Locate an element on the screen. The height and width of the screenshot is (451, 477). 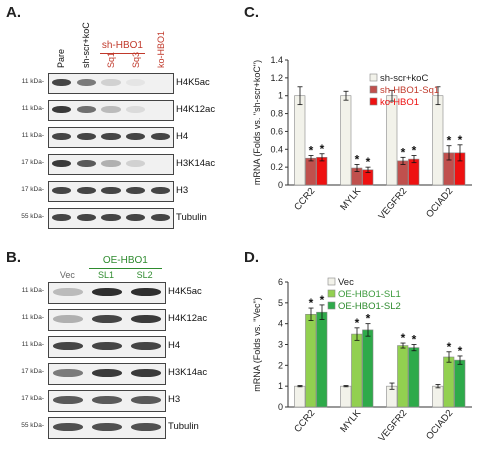
category-label: VEGFR2 is located at coordinates (392, 204).